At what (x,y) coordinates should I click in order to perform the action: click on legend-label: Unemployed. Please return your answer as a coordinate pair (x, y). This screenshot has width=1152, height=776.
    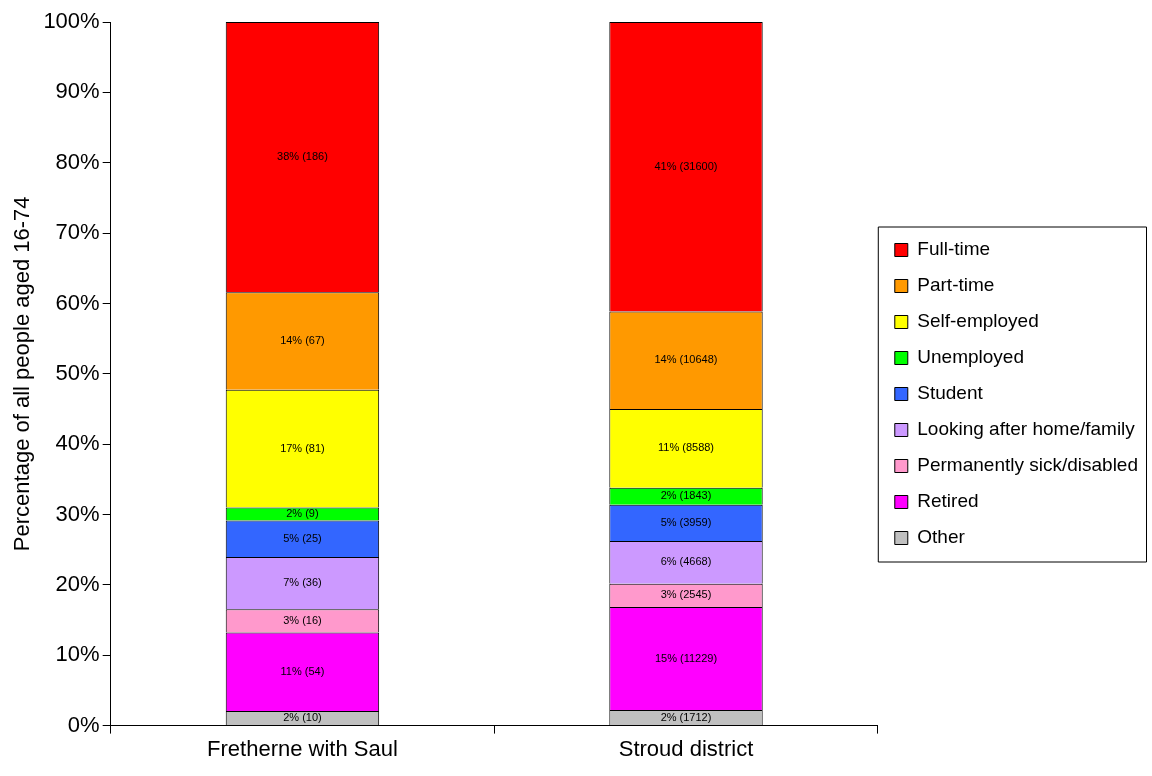
    Looking at the image, I should click on (970, 357).